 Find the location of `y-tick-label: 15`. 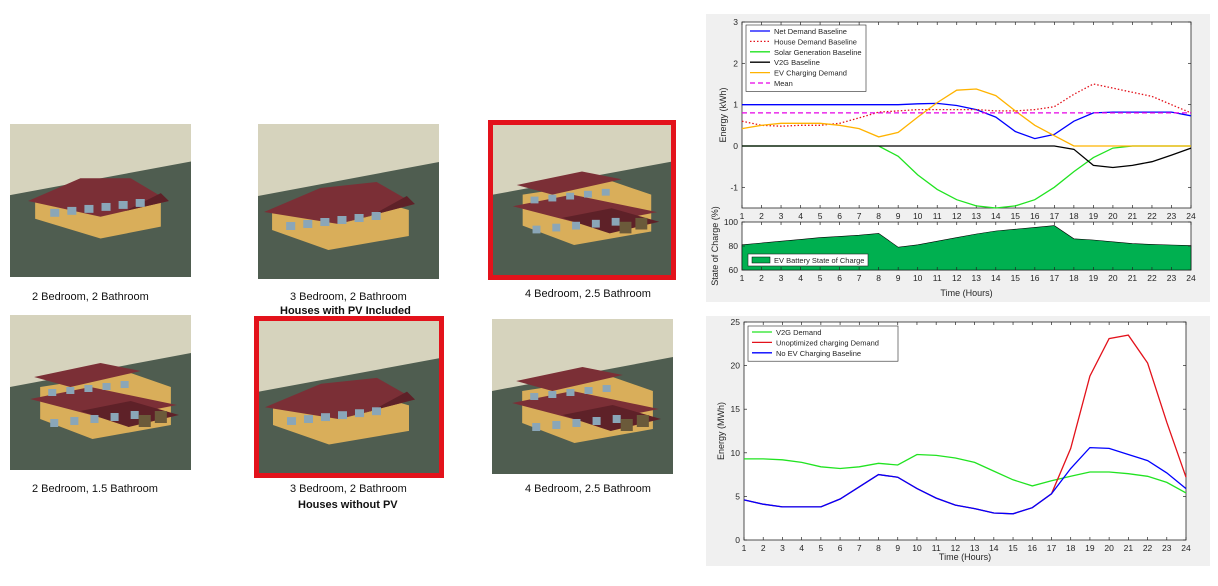

y-tick-label: 15 is located at coordinates (736, 409).